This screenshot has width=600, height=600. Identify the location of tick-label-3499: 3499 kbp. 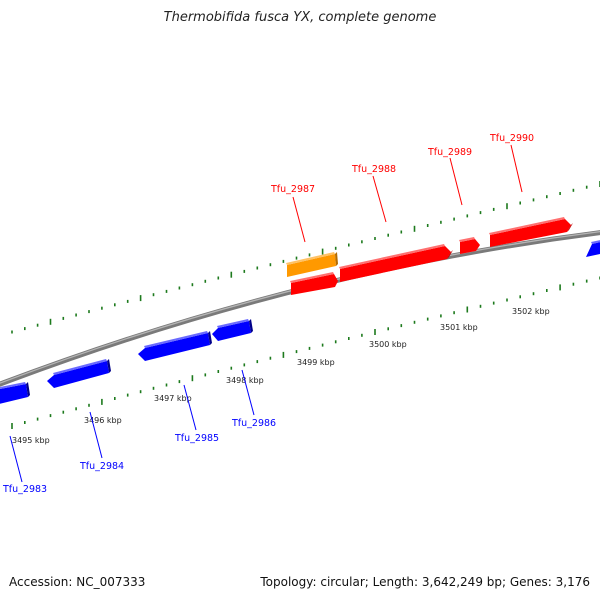
(316, 362).